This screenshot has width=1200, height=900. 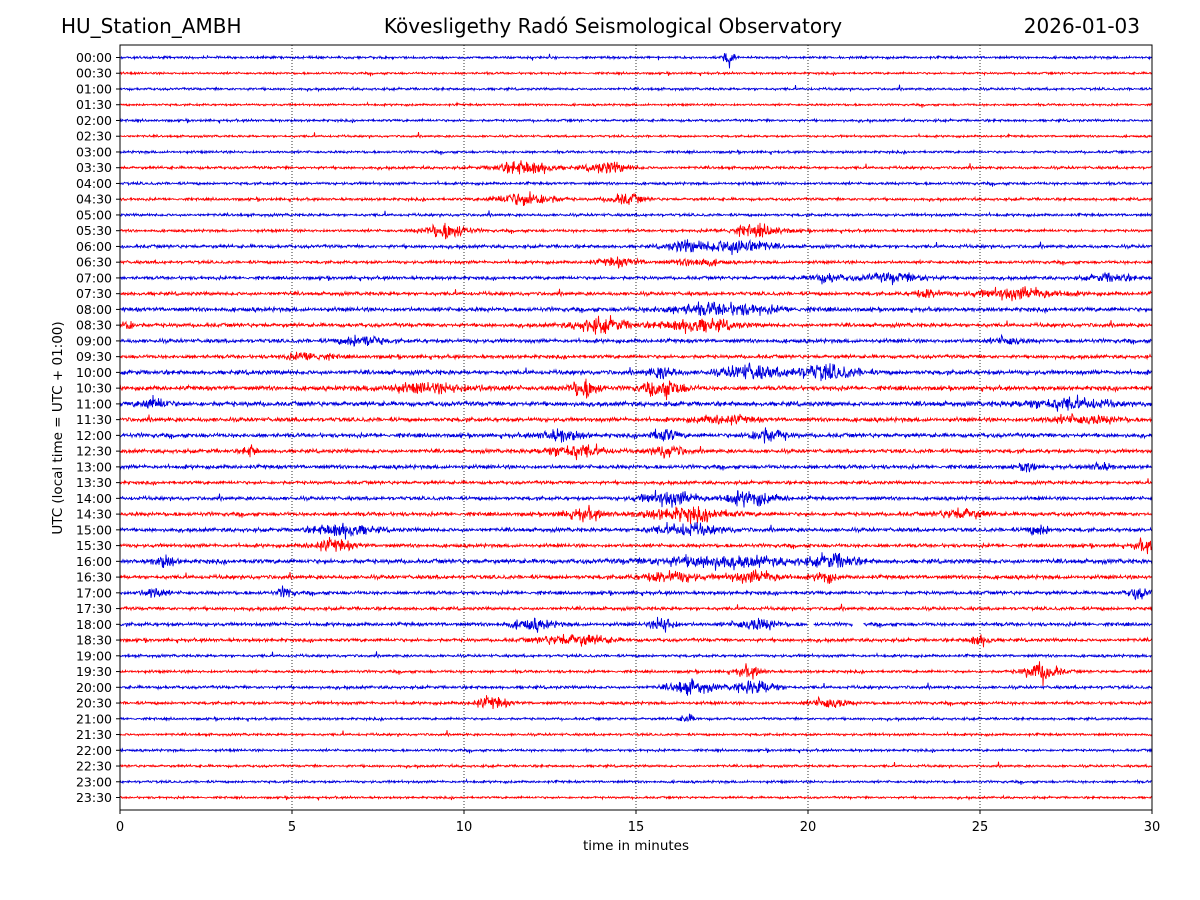 I want to click on station-name: HU_Station_AMBH, so click(x=151, y=26).